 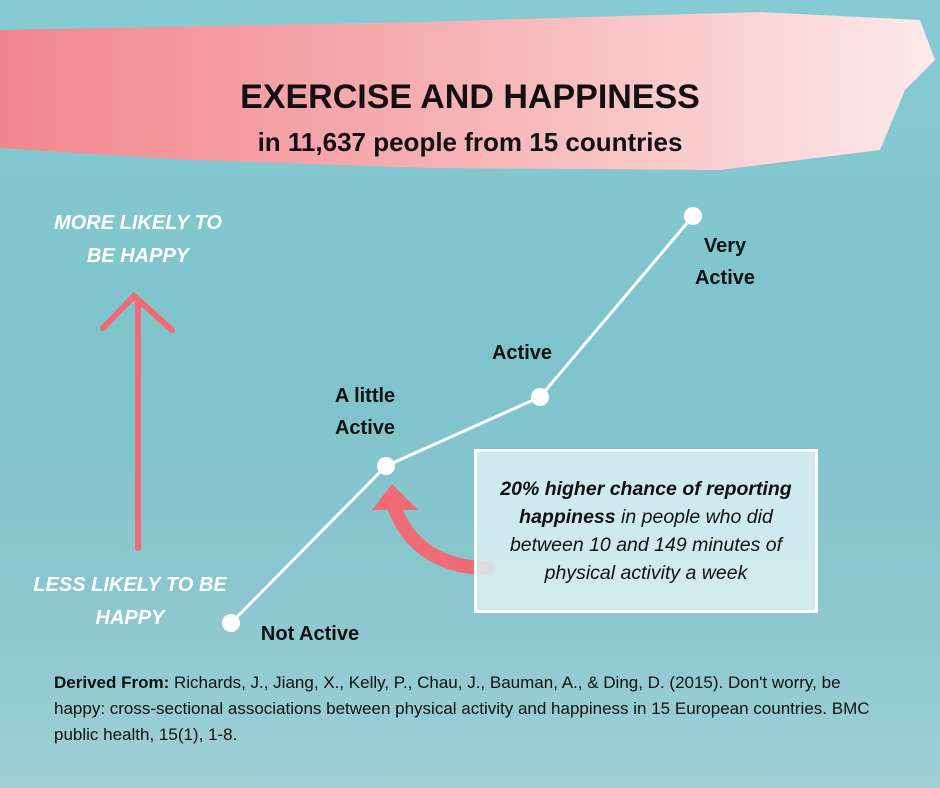 What do you see at coordinates (395, 497) in the screenshot?
I see `curved-arrow-head` at bounding box center [395, 497].